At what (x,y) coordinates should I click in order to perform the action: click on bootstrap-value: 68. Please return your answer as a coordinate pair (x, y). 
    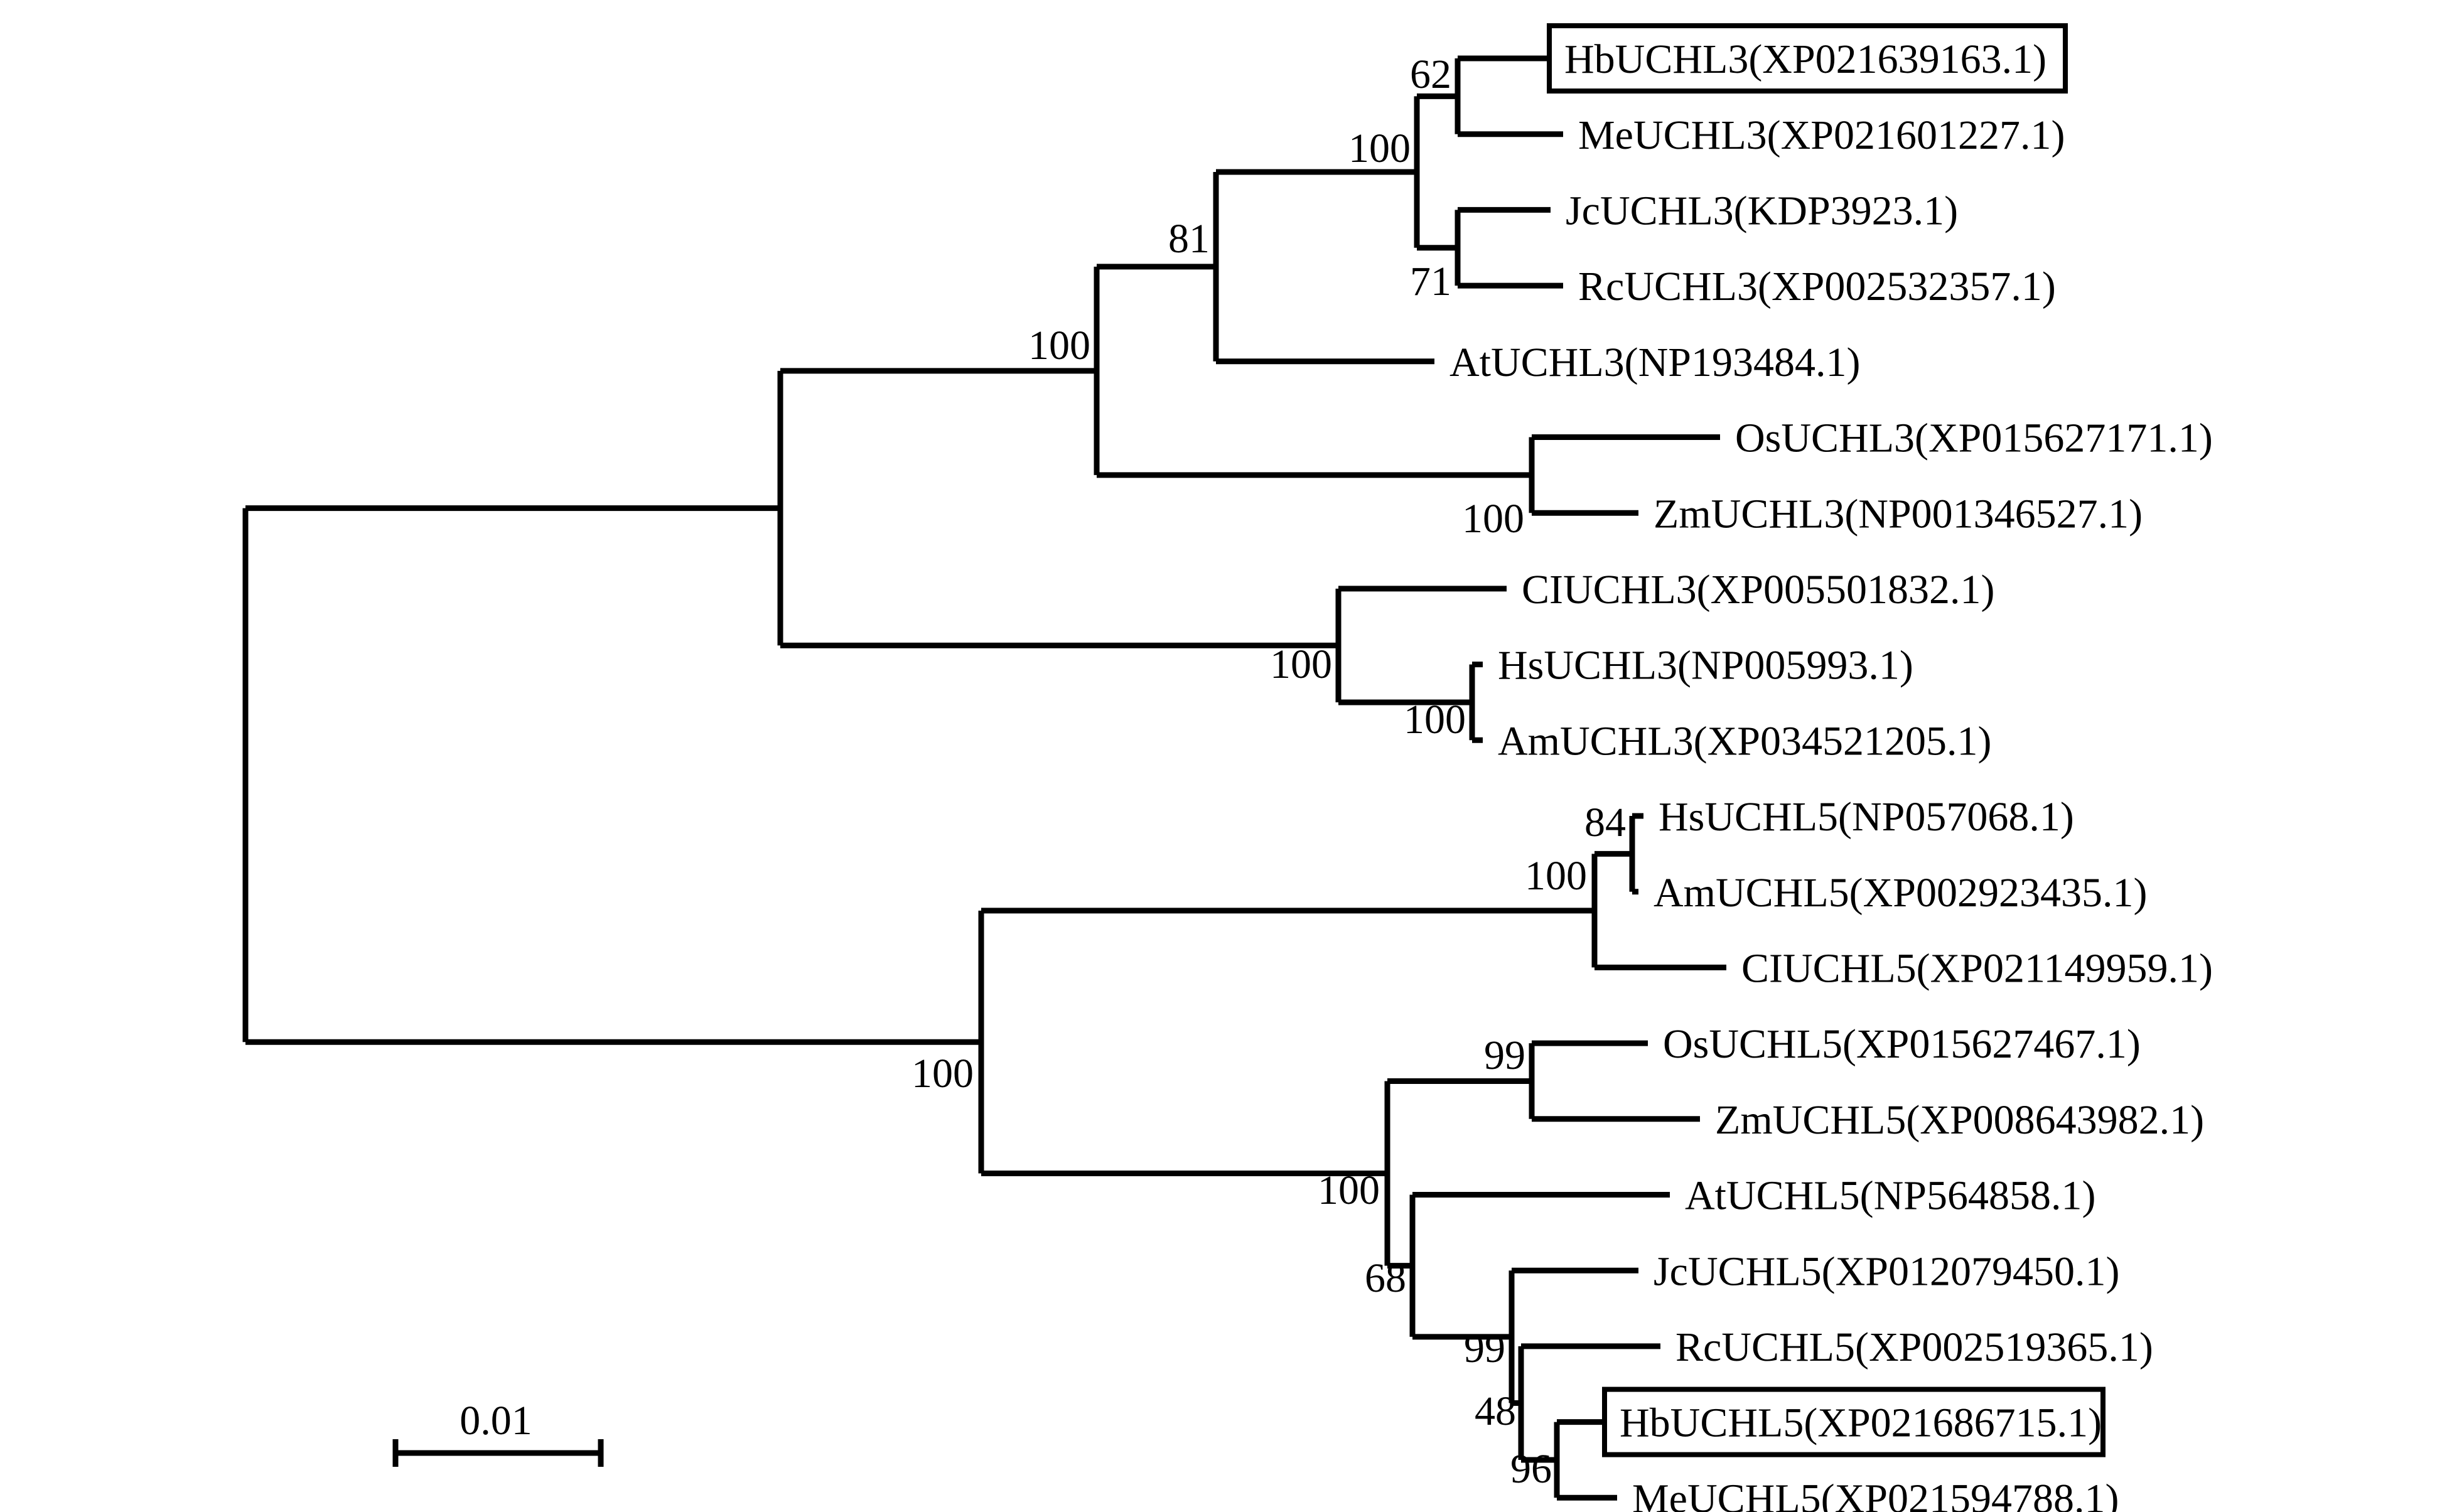
    Looking at the image, I should click on (1385, 1278).